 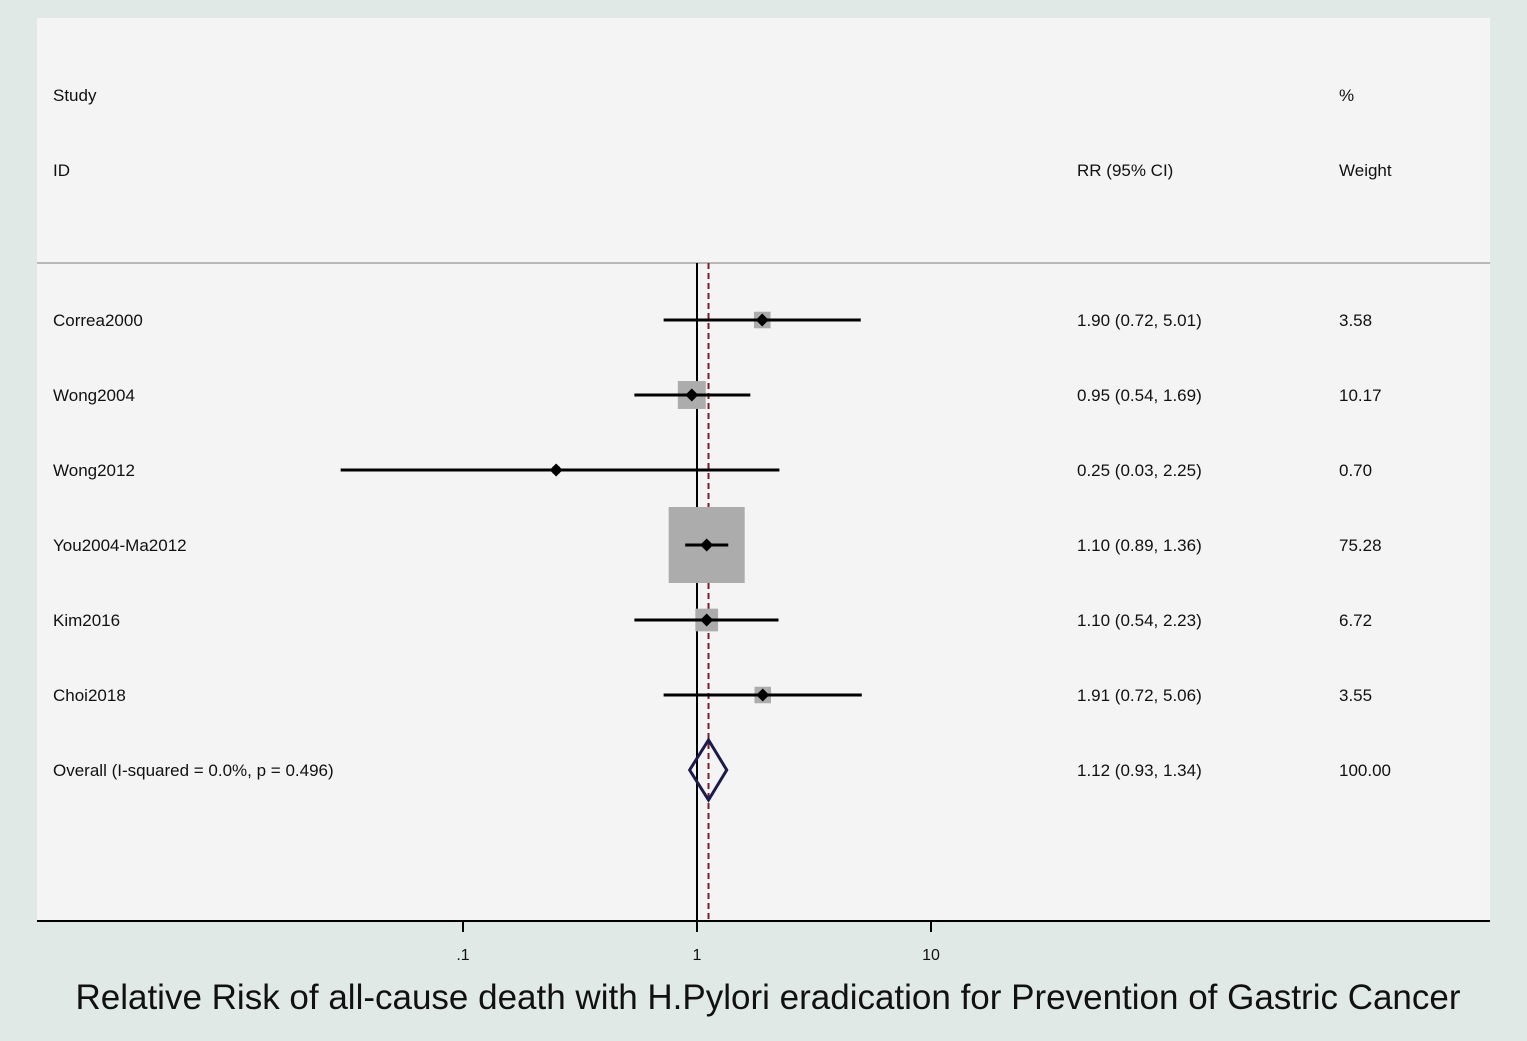 I want to click on x-tick-label: 10, so click(x=931, y=955).